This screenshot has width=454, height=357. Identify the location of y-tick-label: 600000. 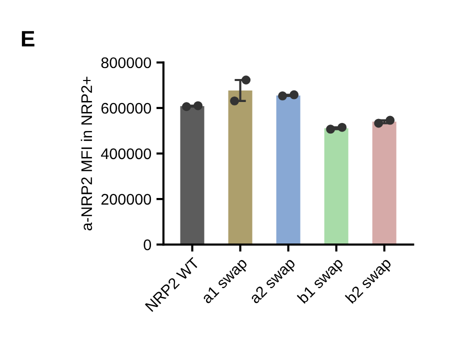
(126, 108).